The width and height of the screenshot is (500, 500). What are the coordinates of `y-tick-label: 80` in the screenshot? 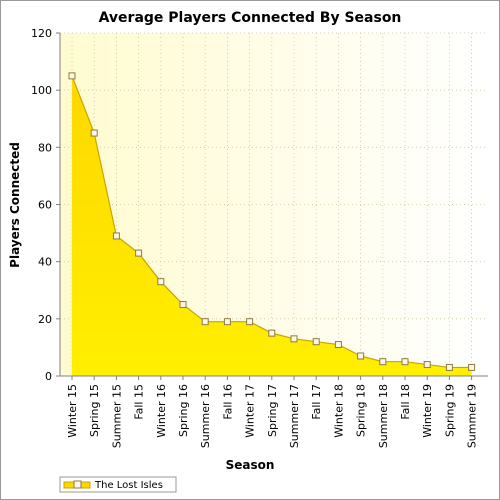 It's located at (45, 147).